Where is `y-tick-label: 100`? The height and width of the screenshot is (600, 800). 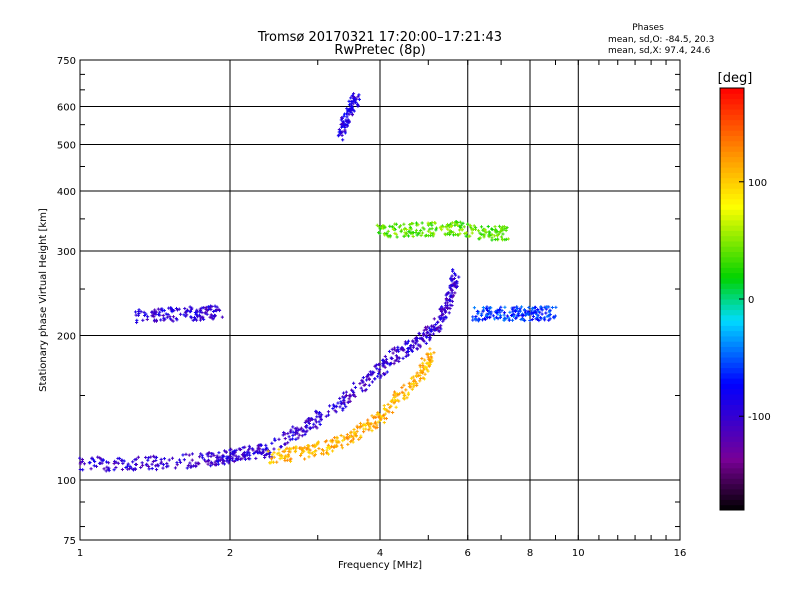
y-tick-label: 100 is located at coordinates (66, 481).